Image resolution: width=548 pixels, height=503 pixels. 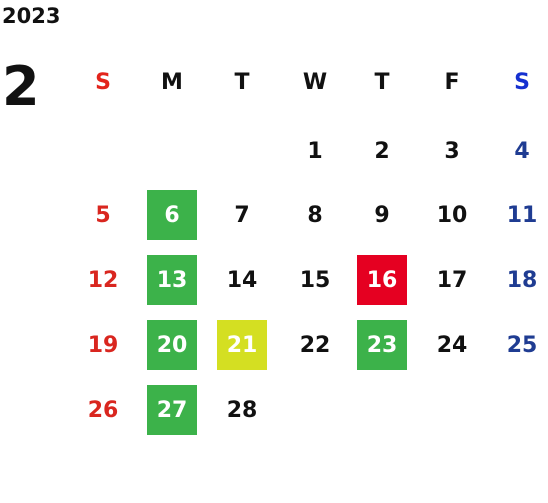 I want to click on day: 8, so click(x=315, y=215).